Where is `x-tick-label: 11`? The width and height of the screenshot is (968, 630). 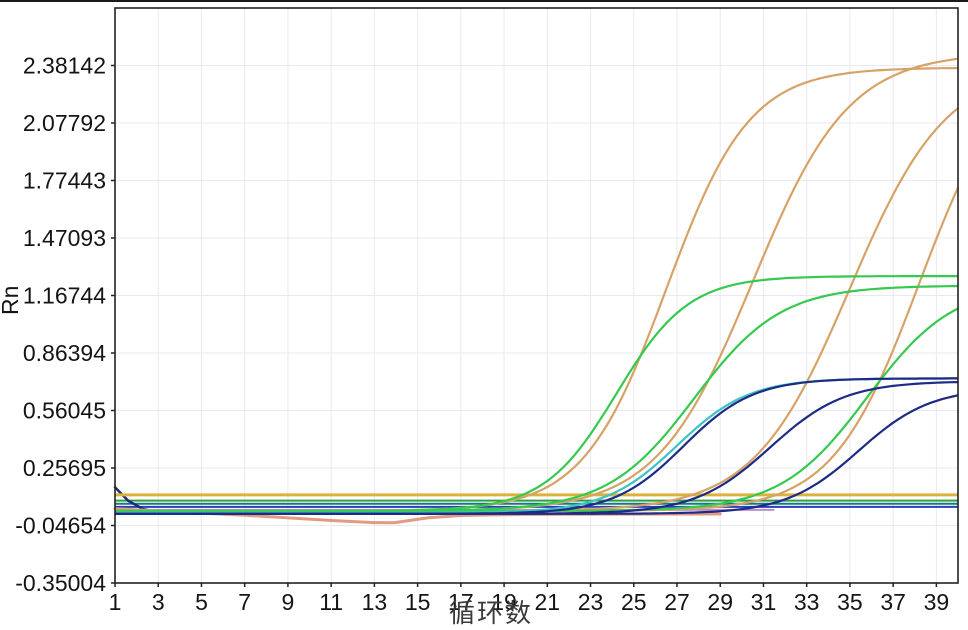 x-tick-label: 11 is located at coordinates (331, 602).